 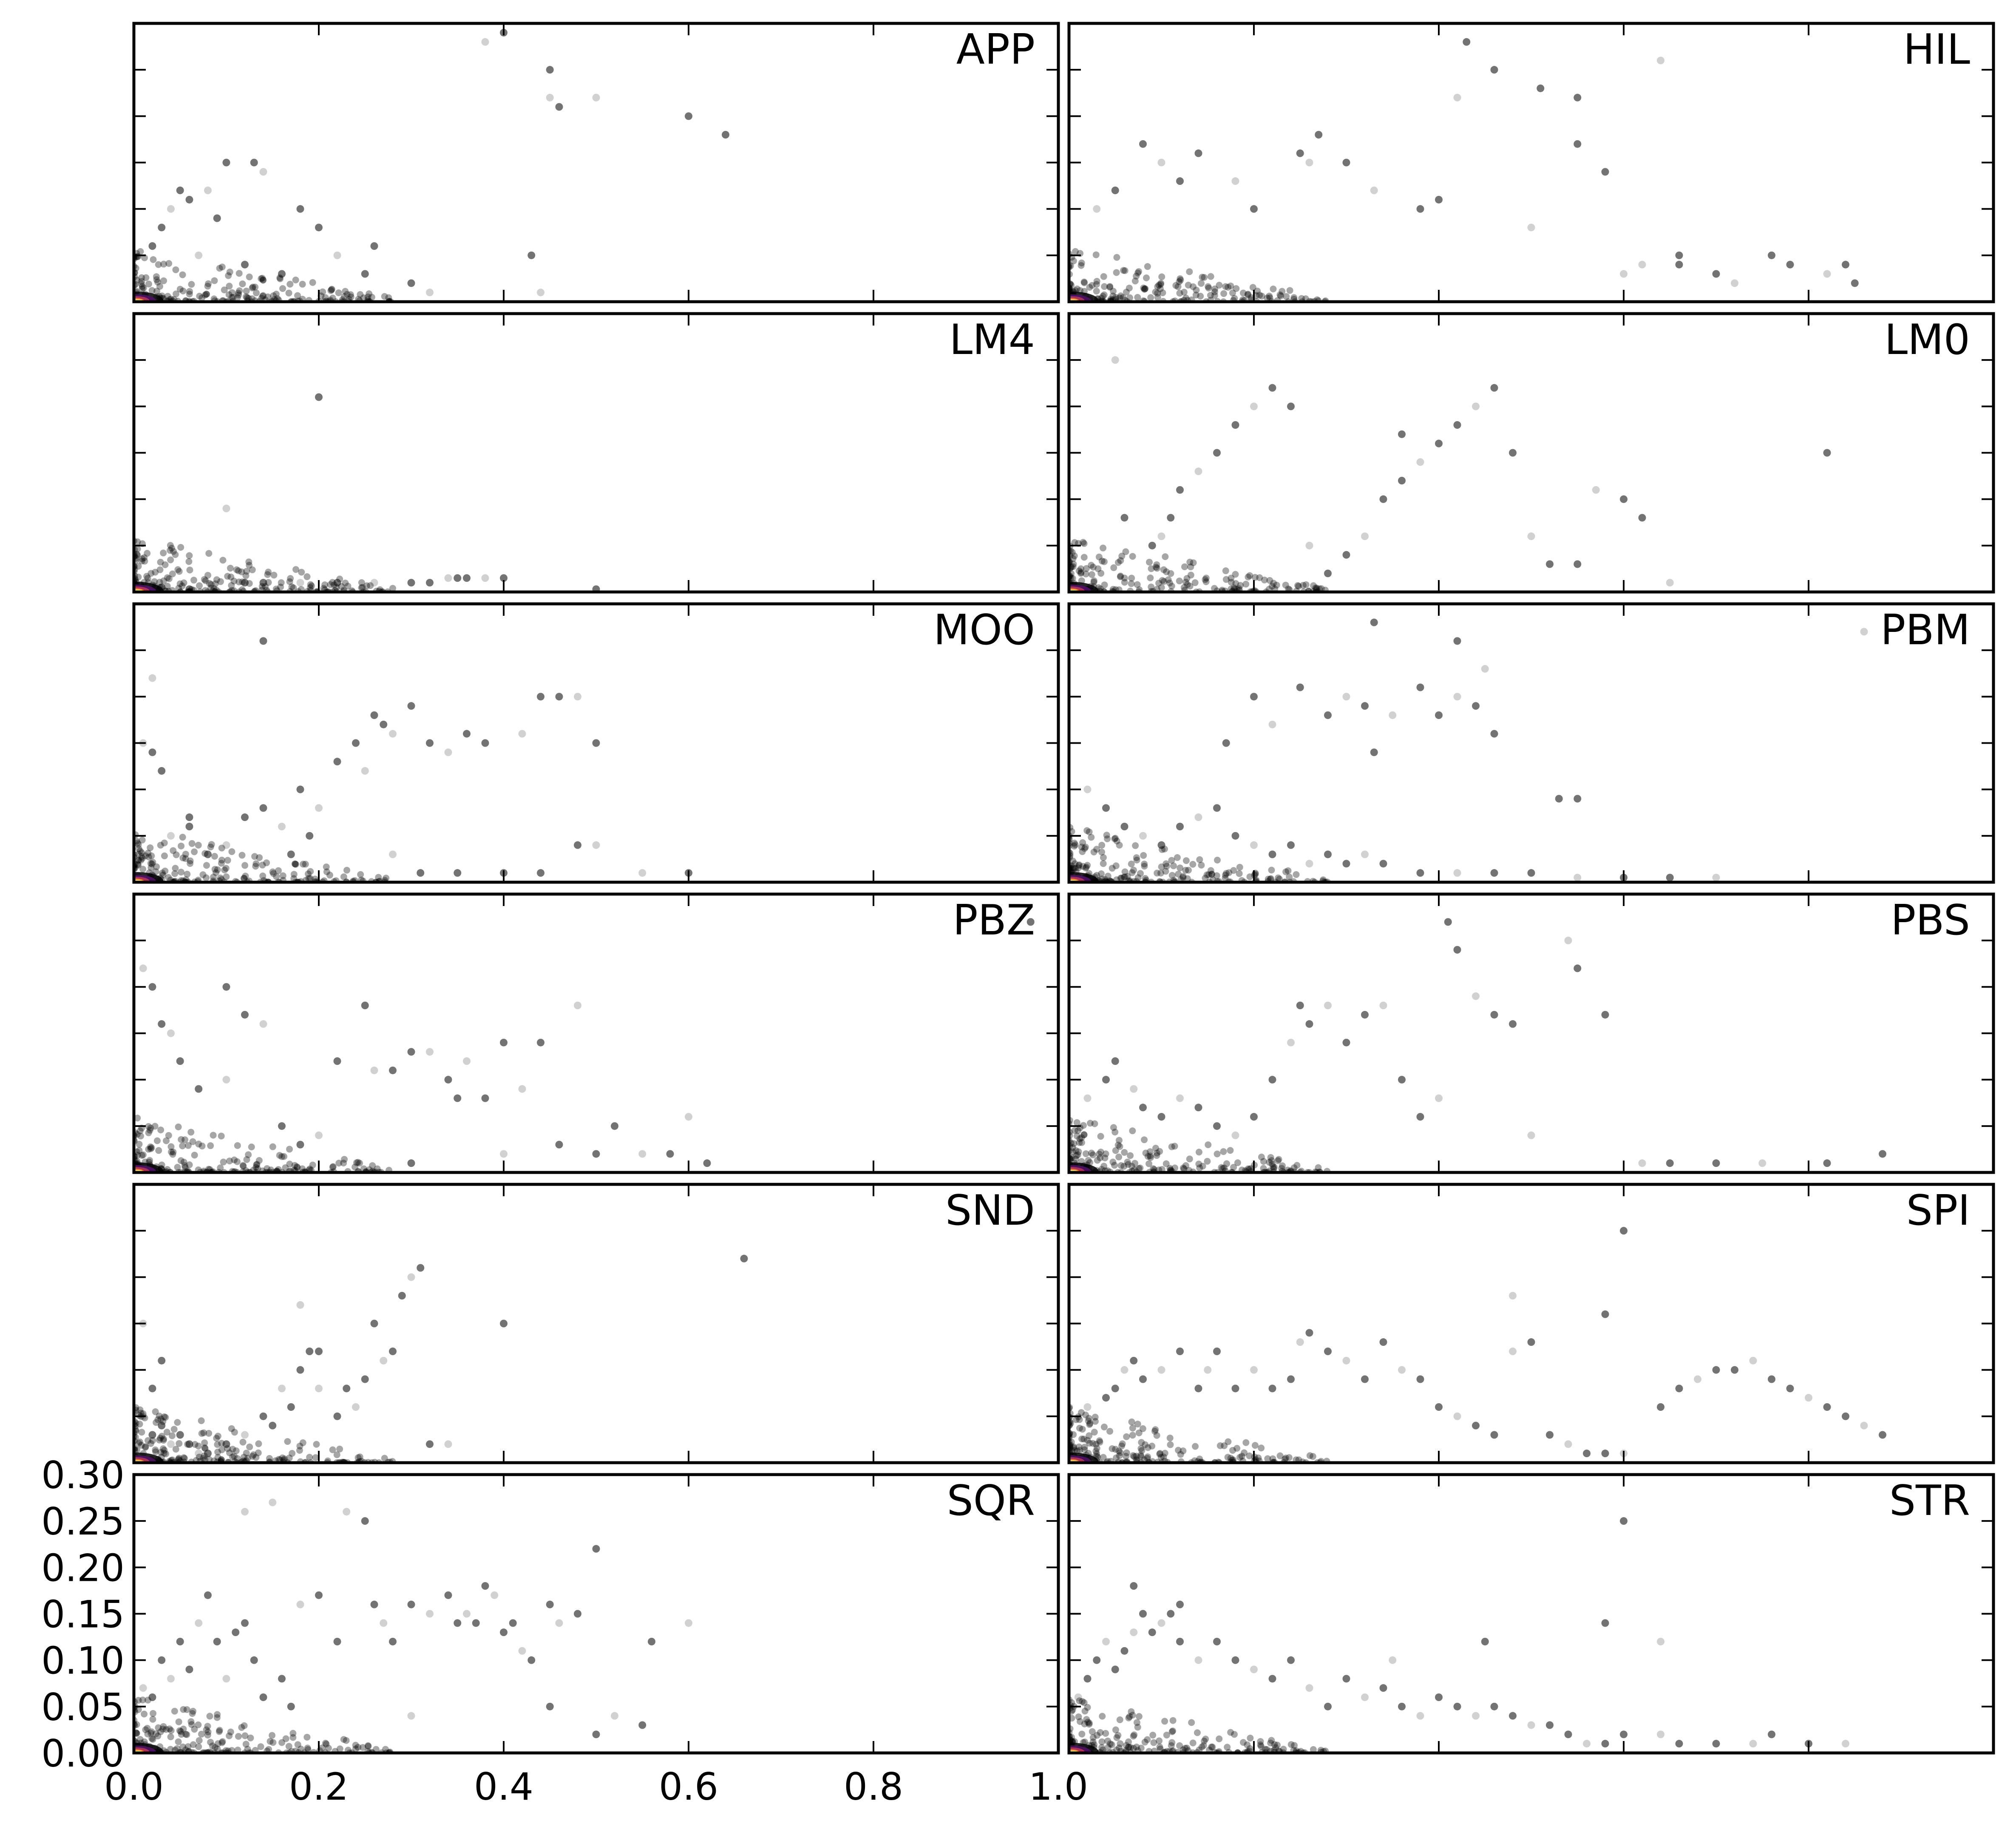 What do you see at coordinates (1937, 49) in the screenshot?
I see `panel-label: HIL` at bounding box center [1937, 49].